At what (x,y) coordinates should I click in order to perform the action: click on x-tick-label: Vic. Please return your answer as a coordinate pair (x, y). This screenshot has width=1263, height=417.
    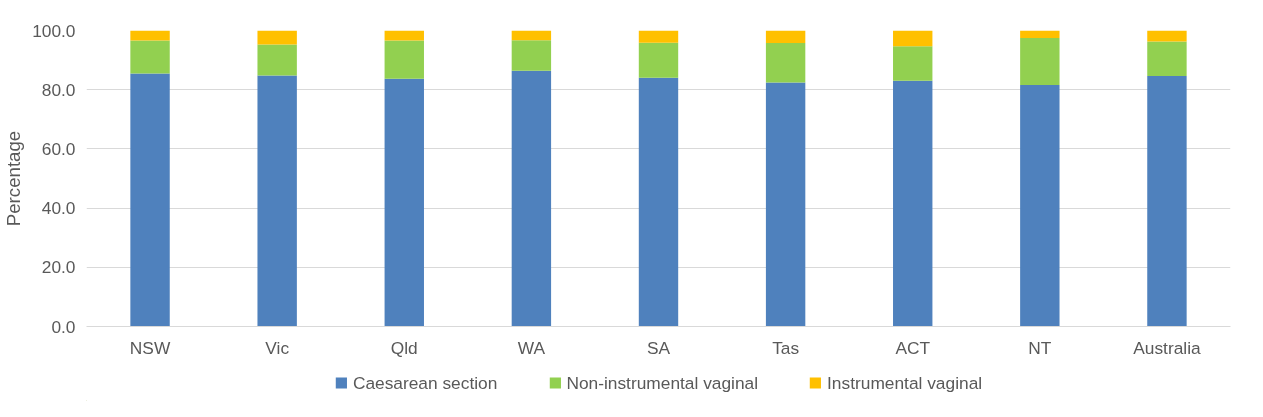
    Looking at the image, I should click on (277, 347).